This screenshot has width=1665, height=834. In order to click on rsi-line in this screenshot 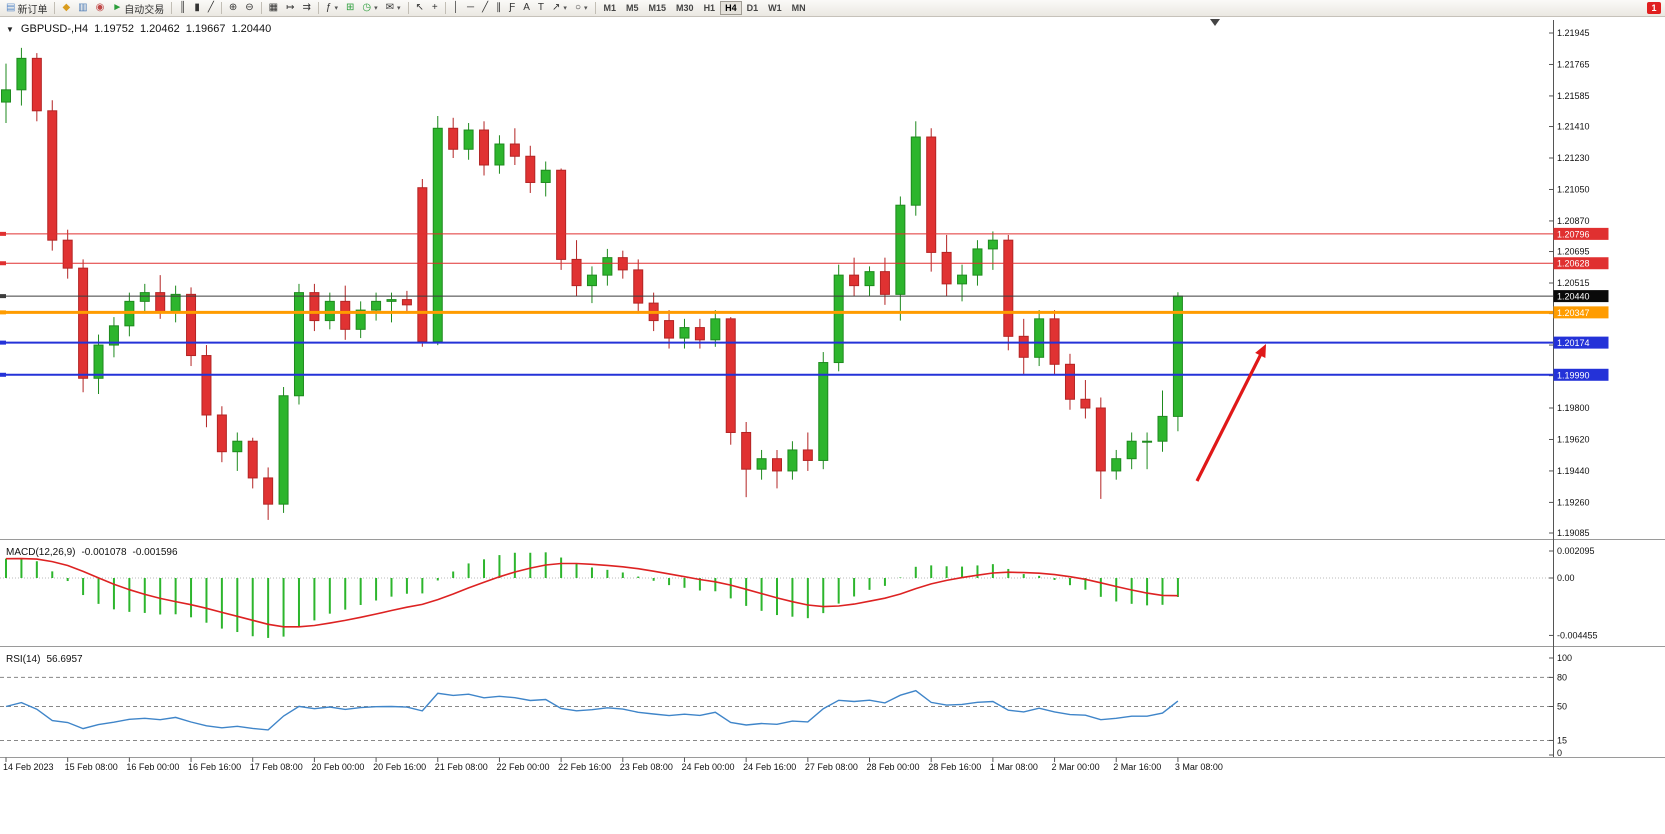, I will do `click(592, 710)`.